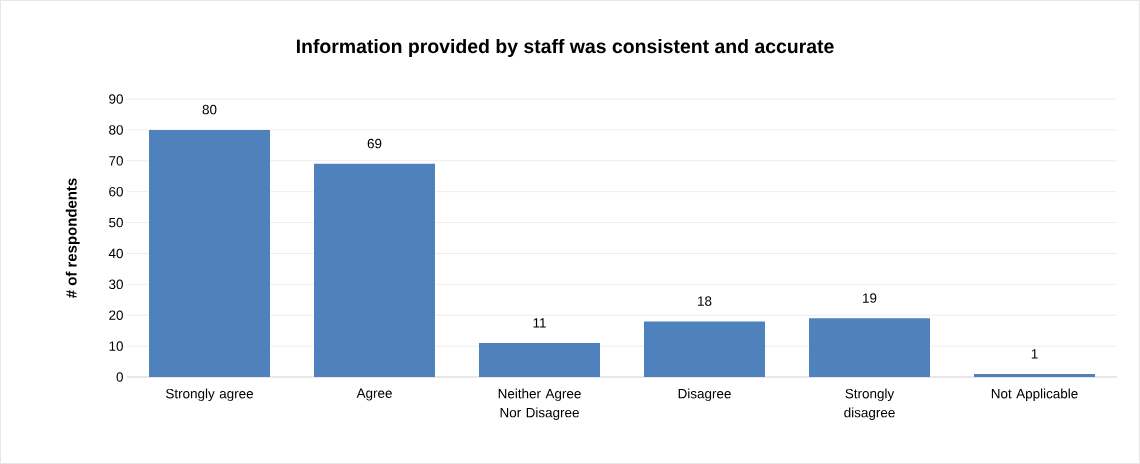 The image size is (1140, 464). I want to click on y-tick-label: 90, so click(116, 99).